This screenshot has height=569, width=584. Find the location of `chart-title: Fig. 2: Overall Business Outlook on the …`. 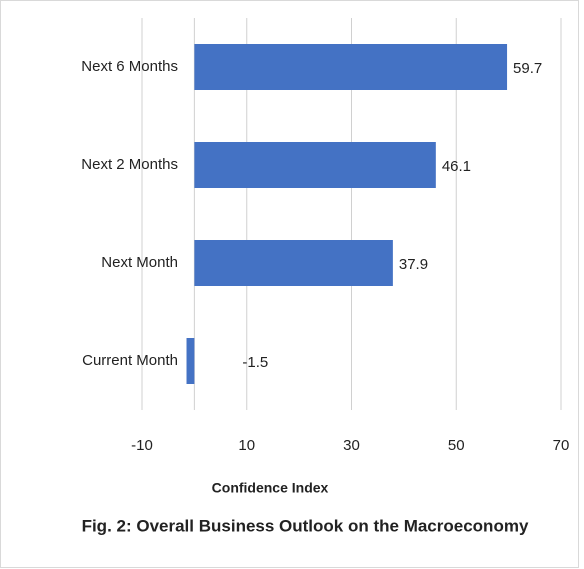

chart-title: Fig. 2: Overall Business Outlook on the … is located at coordinates (305, 525).